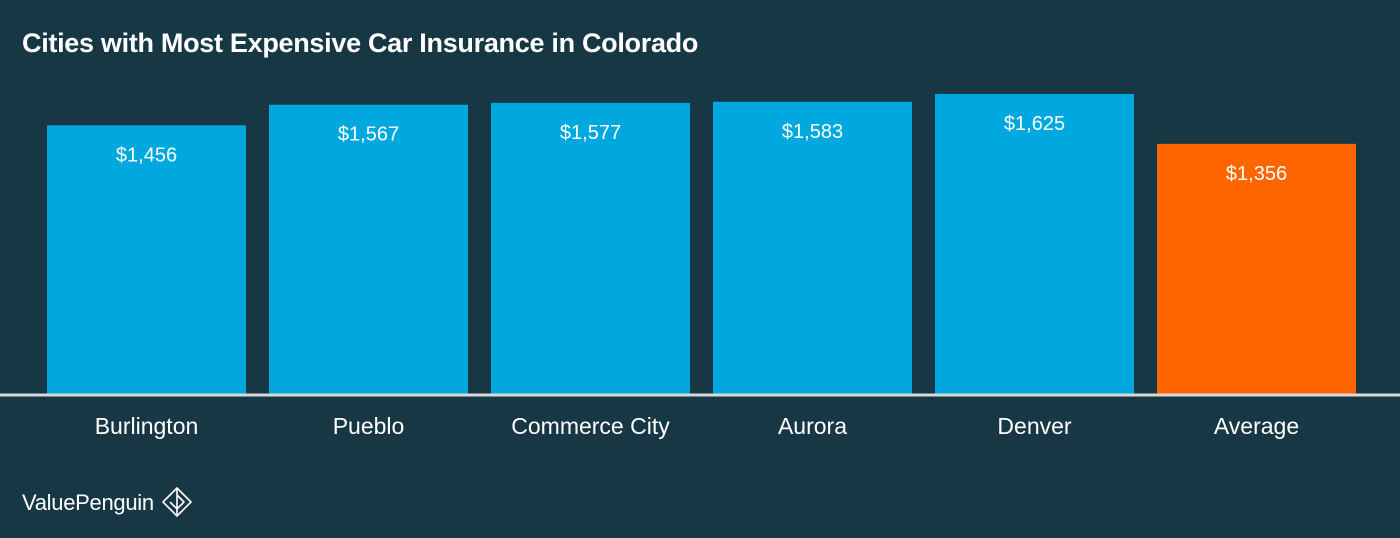 The width and height of the screenshot is (1400, 538). What do you see at coordinates (812, 248) in the screenshot?
I see `bar-aurora` at bounding box center [812, 248].